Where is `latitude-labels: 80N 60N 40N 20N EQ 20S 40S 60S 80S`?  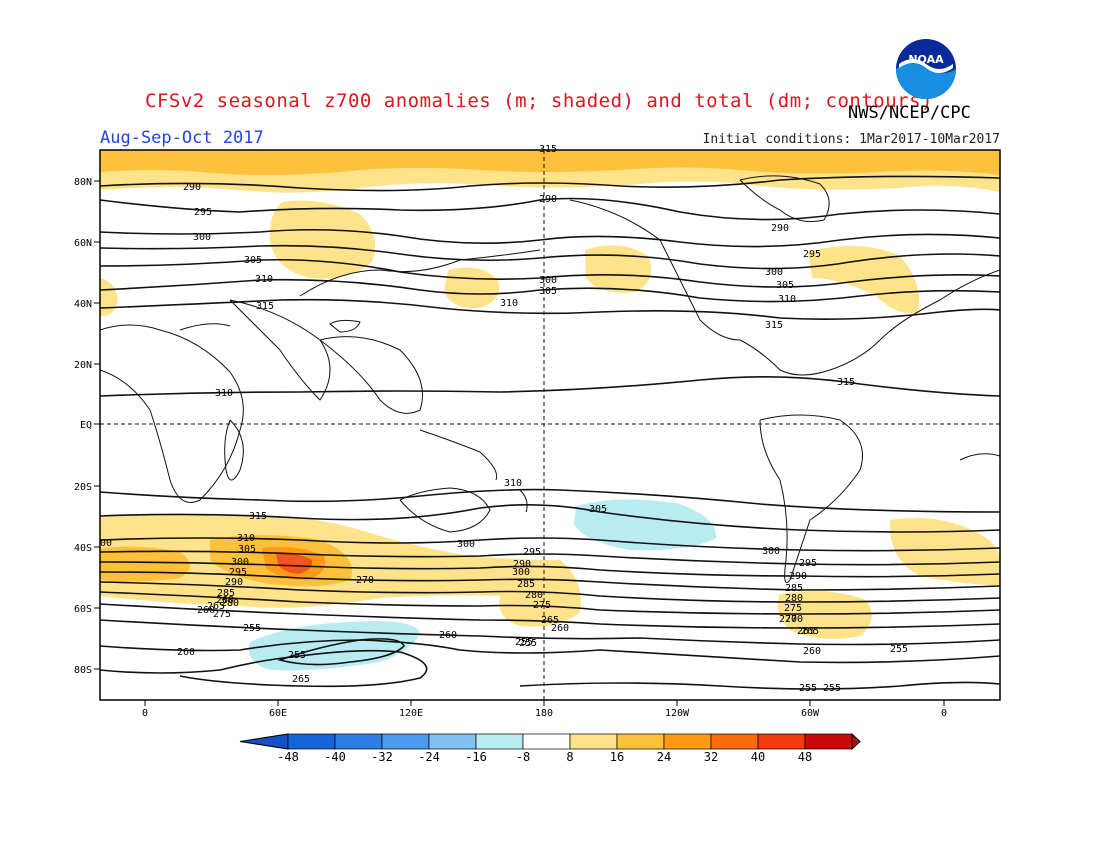
latitude-labels: 80N 60N 40N 20N EQ 20S 40S 60S 80S is located at coordinates (83, 426).